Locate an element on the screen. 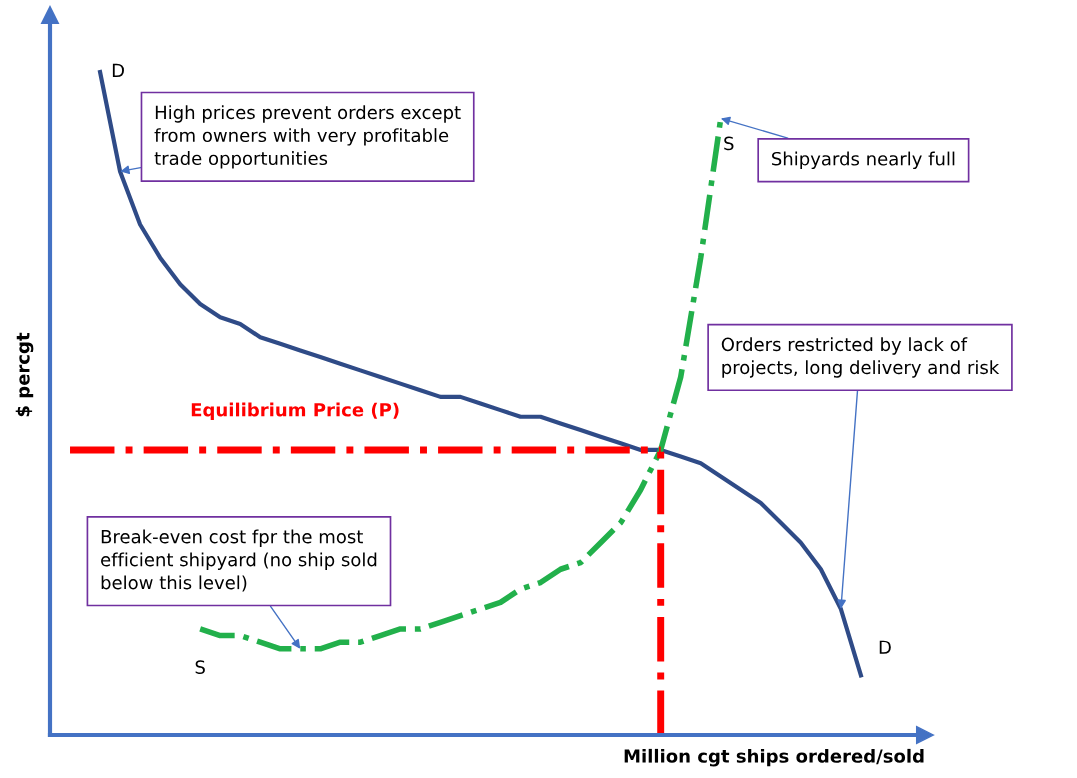 The image size is (1077, 778). annotation: Break-even cost fpr the most efficient shipyard (no ship sold below this level) is located at coordinates (239, 560).